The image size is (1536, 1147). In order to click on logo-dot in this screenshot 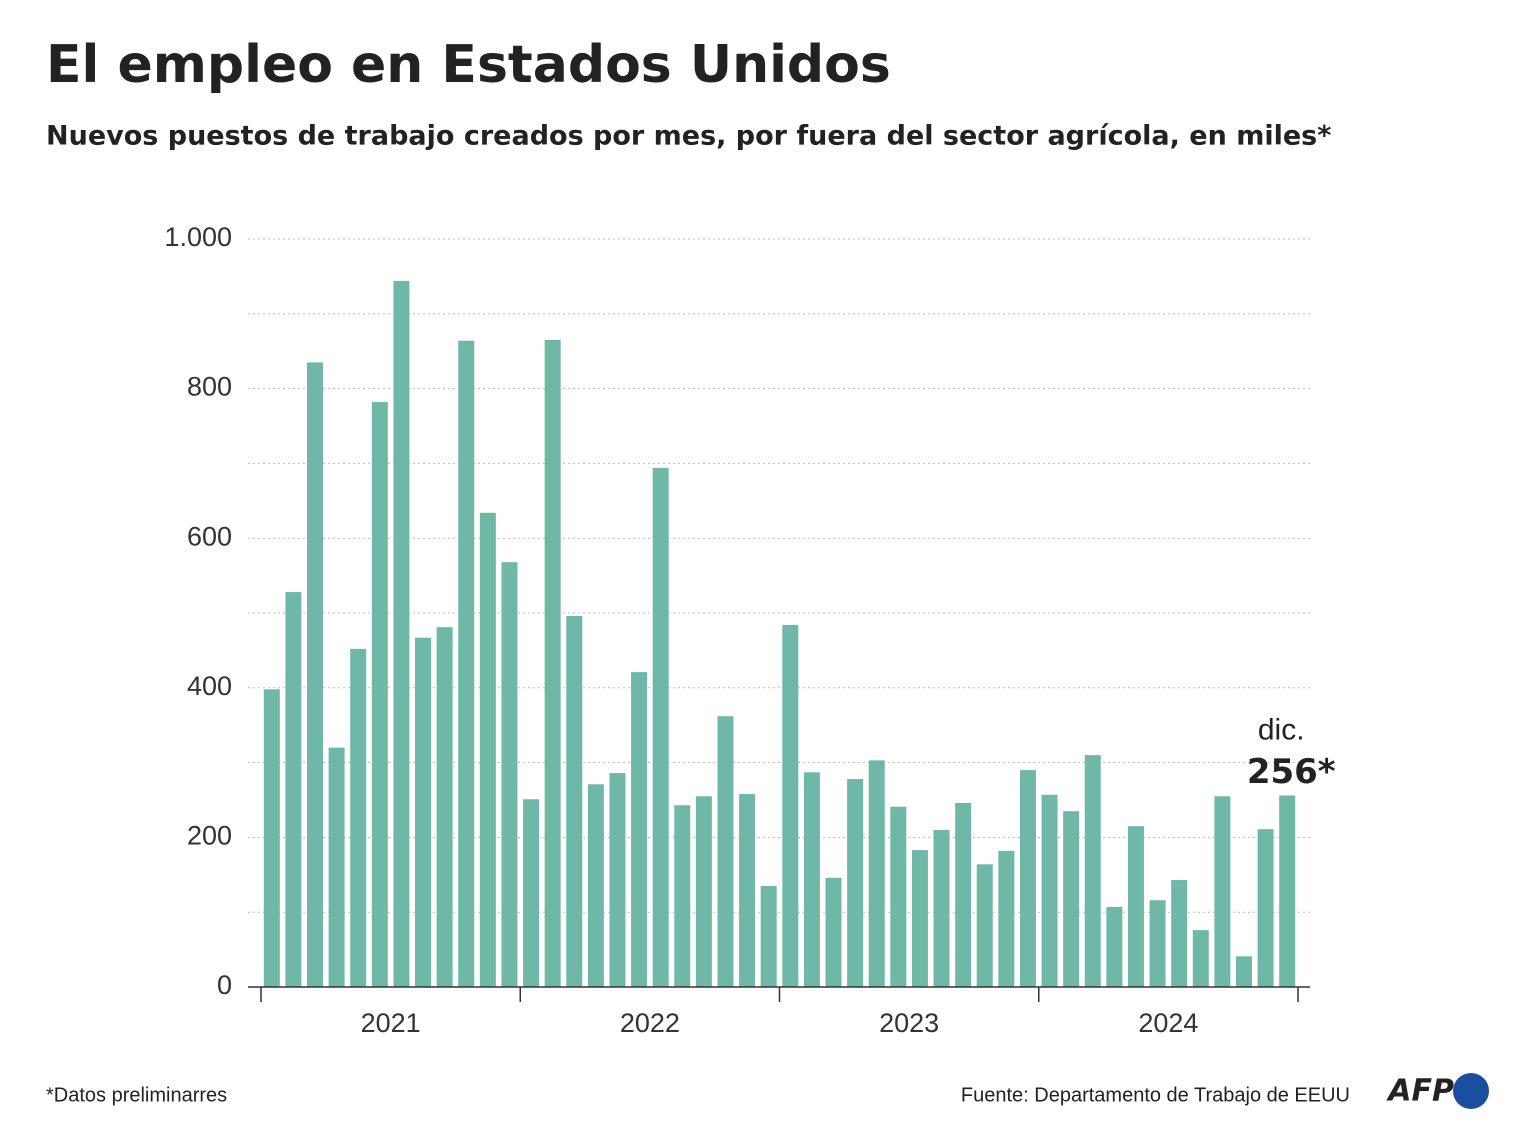, I will do `click(1471, 1091)`.